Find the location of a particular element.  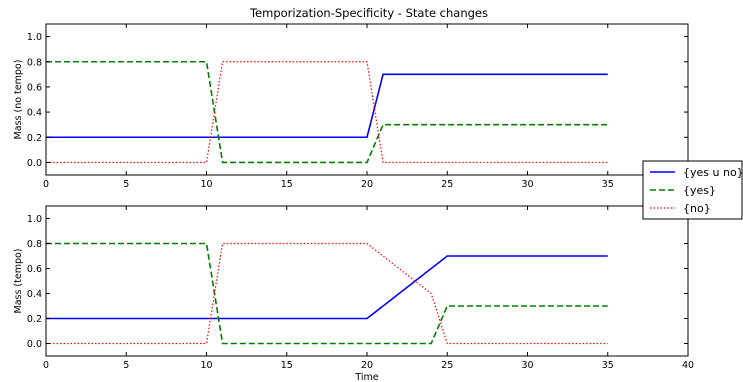

legend-label: {yes} is located at coordinates (699, 190).